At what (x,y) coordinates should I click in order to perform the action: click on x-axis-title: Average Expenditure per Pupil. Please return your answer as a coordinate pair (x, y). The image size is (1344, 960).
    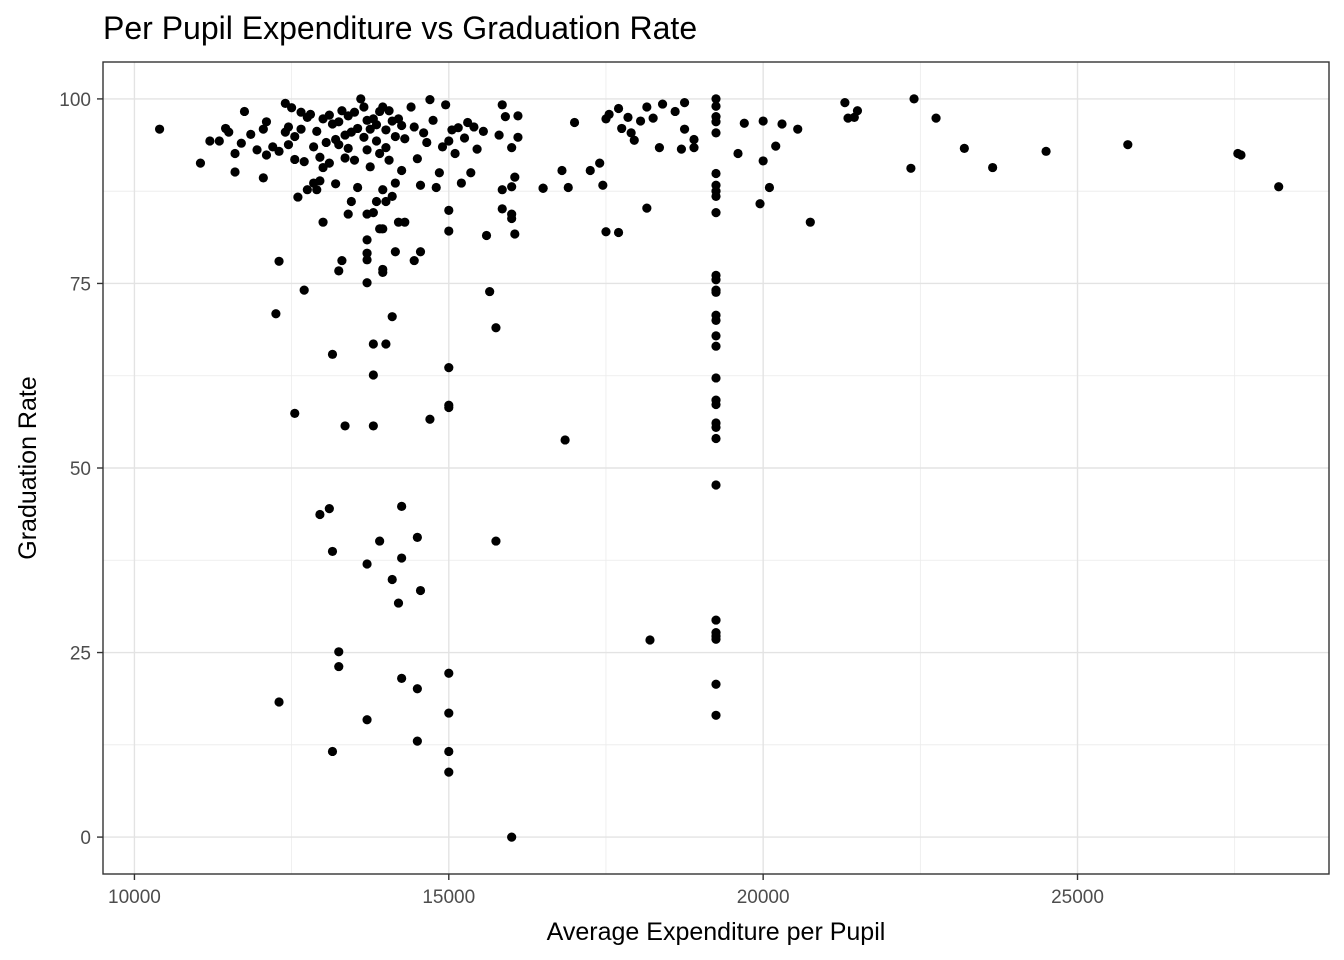
    Looking at the image, I should click on (716, 932).